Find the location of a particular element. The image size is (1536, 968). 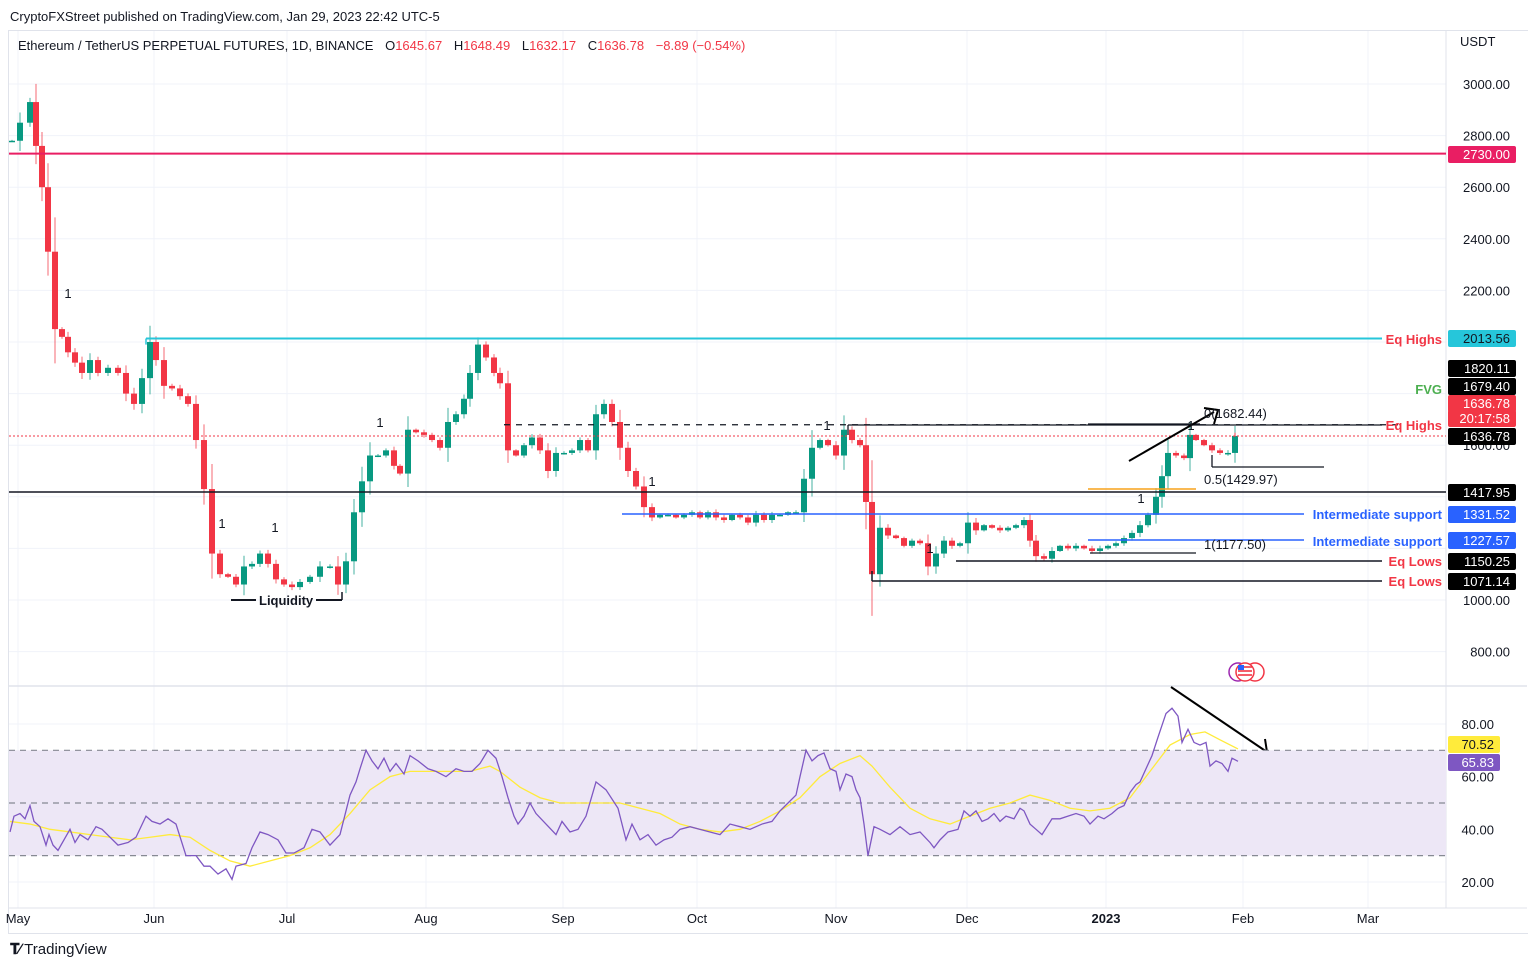

bullish-arrow-head-icon is located at coordinates (1211, 416).